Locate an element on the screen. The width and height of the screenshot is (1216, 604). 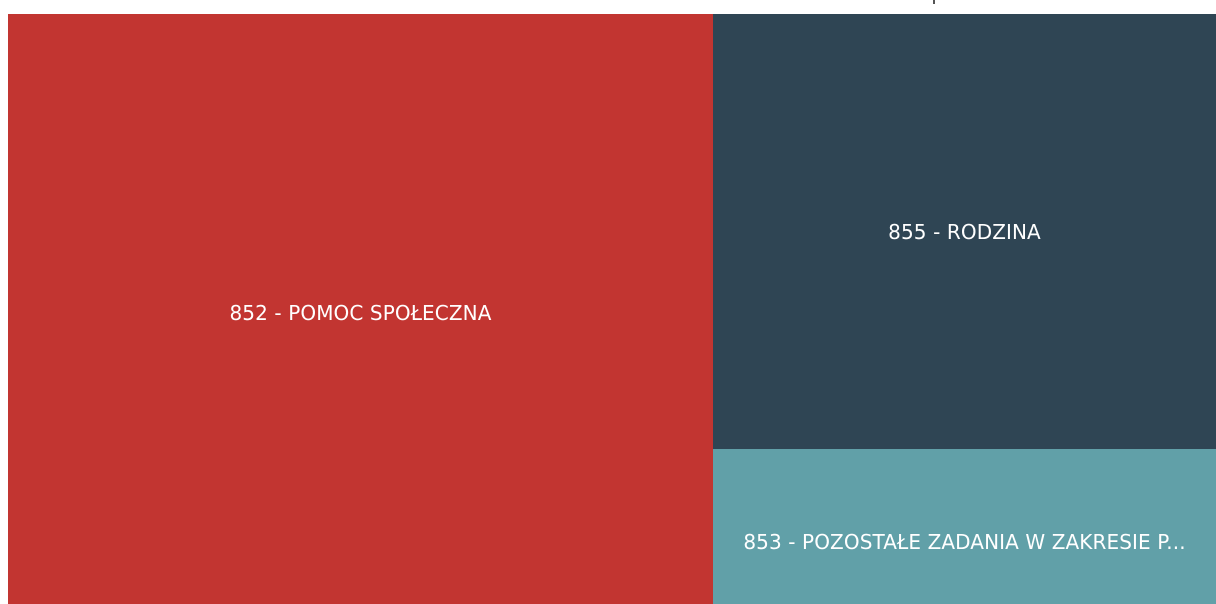
tile-label-855: 855 - RODZINA is located at coordinates (964, 232).